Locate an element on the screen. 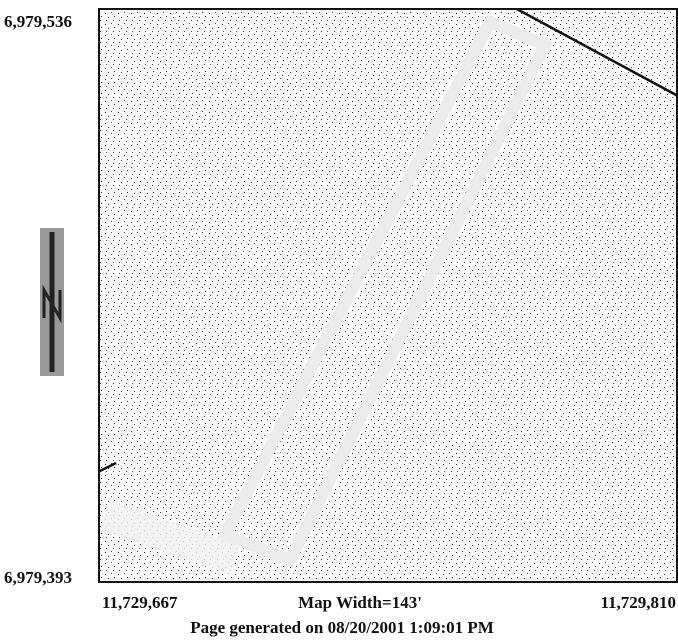 This screenshot has height=644, width=678. north-arrow is located at coordinates (52, 302).